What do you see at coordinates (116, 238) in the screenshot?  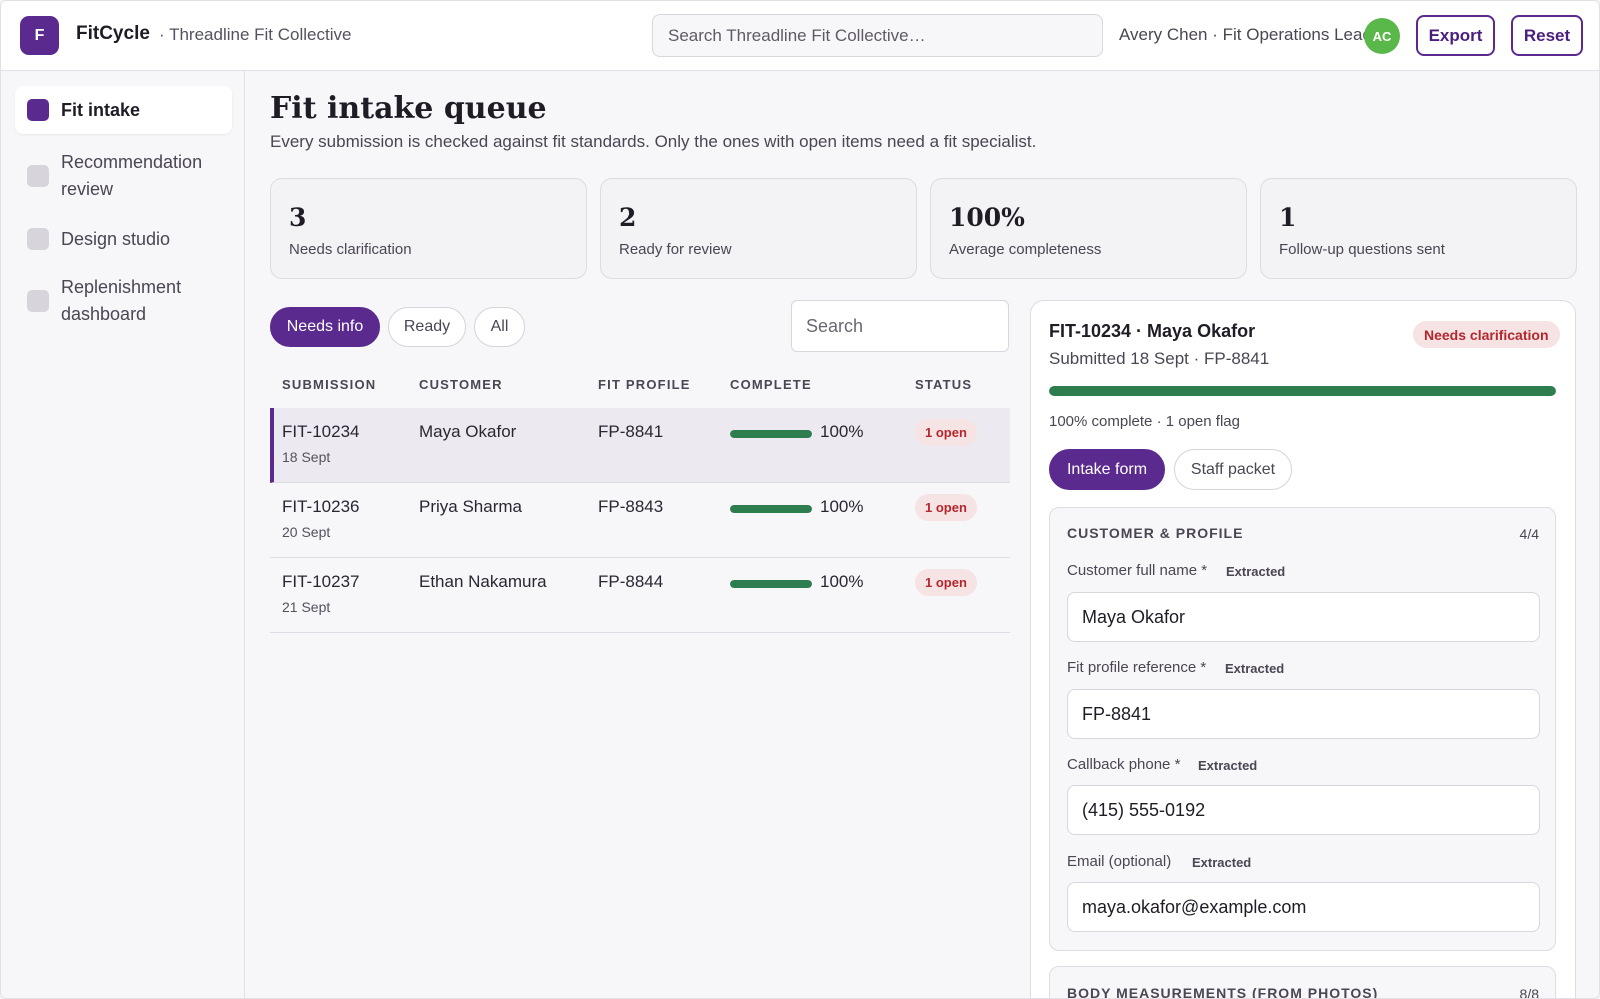 I see `sidebar-item-label: Design studio` at bounding box center [116, 238].